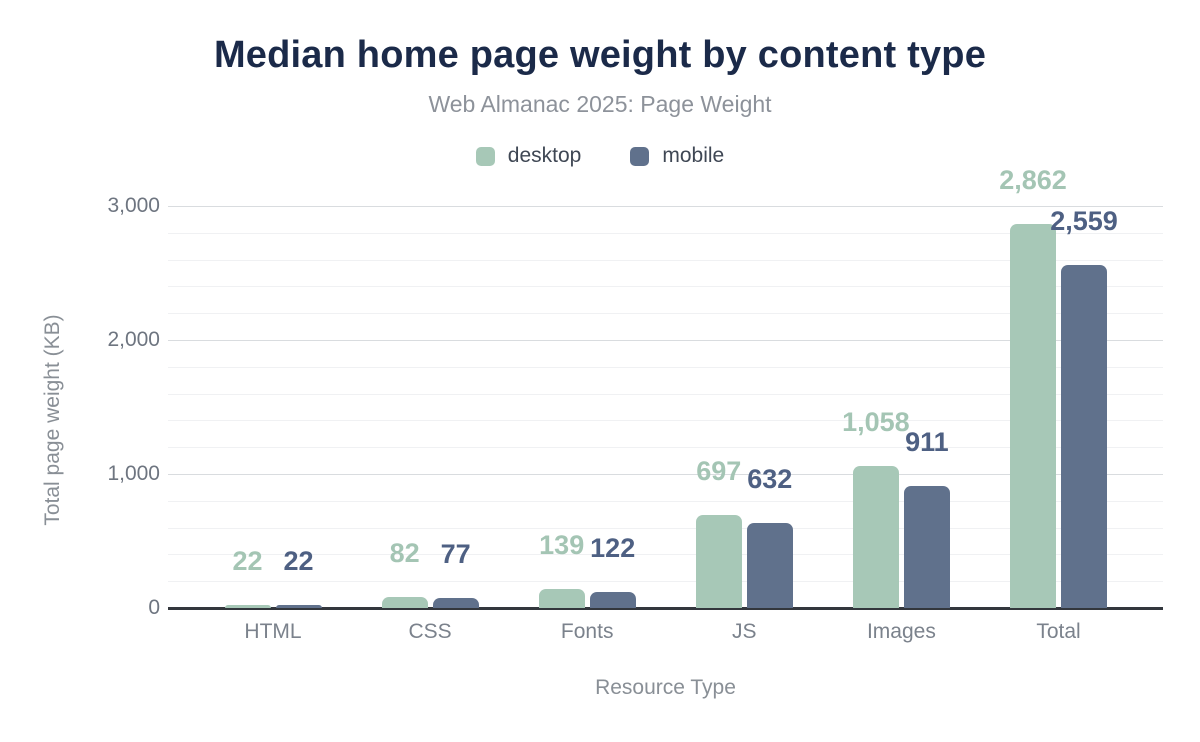 The width and height of the screenshot is (1200, 742). What do you see at coordinates (154, 607) in the screenshot?
I see `y-tick-label: 0` at bounding box center [154, 607].